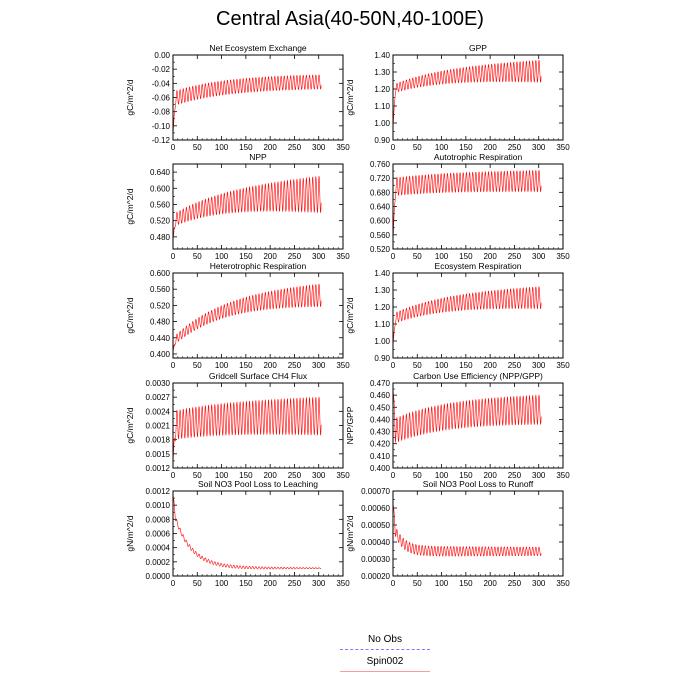 The width and height of the screenshot is (700, 700). Describe the element at coordinates (382, 273) in the screenshot. I see `y-tick-label: 1.40` at that location.